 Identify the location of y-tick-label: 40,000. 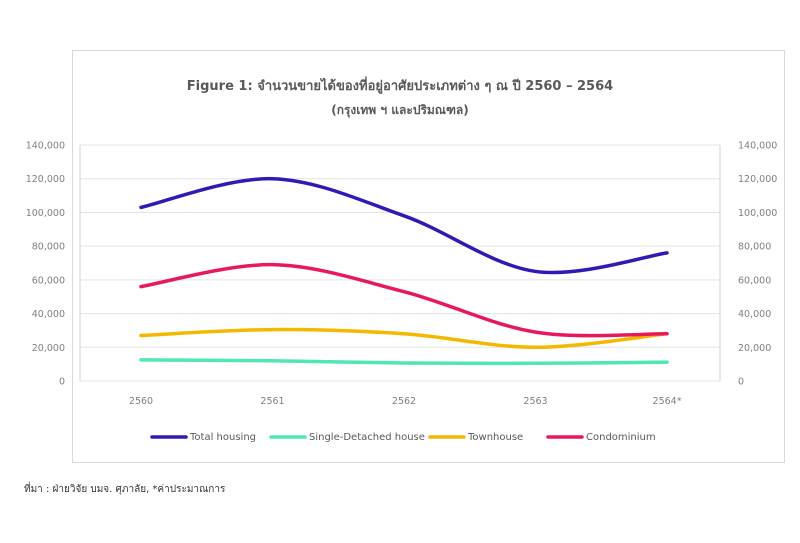
(48, 314).